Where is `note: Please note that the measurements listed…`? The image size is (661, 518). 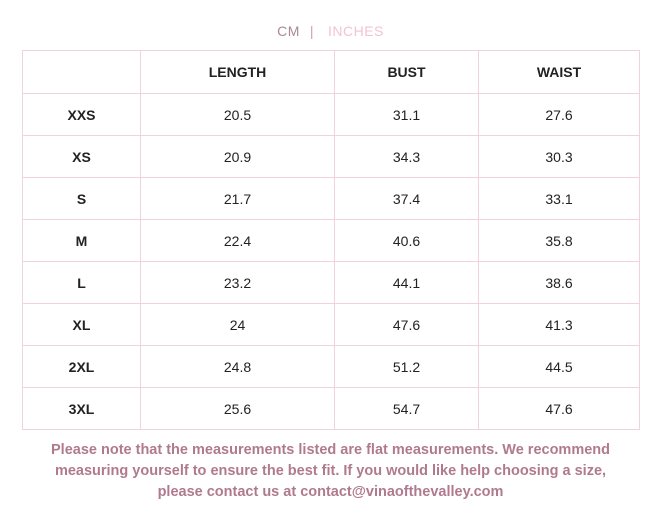 note: Please note that the measurements listed… is located at coordinates (330, 471).